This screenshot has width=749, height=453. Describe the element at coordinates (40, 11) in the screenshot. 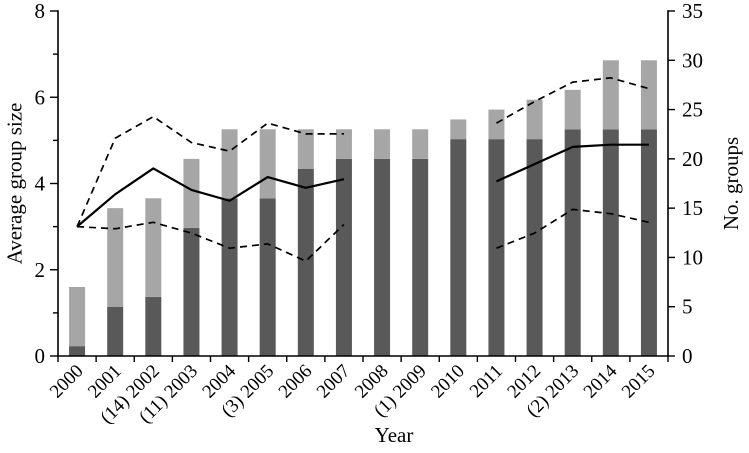

I see `left-tick-label-8: 8` at that location.